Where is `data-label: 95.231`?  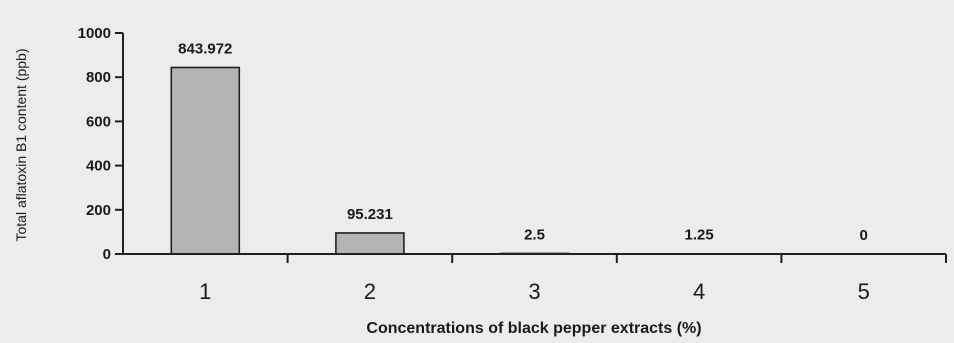 data-label: 95.231 is located at coordinates (370, 214).